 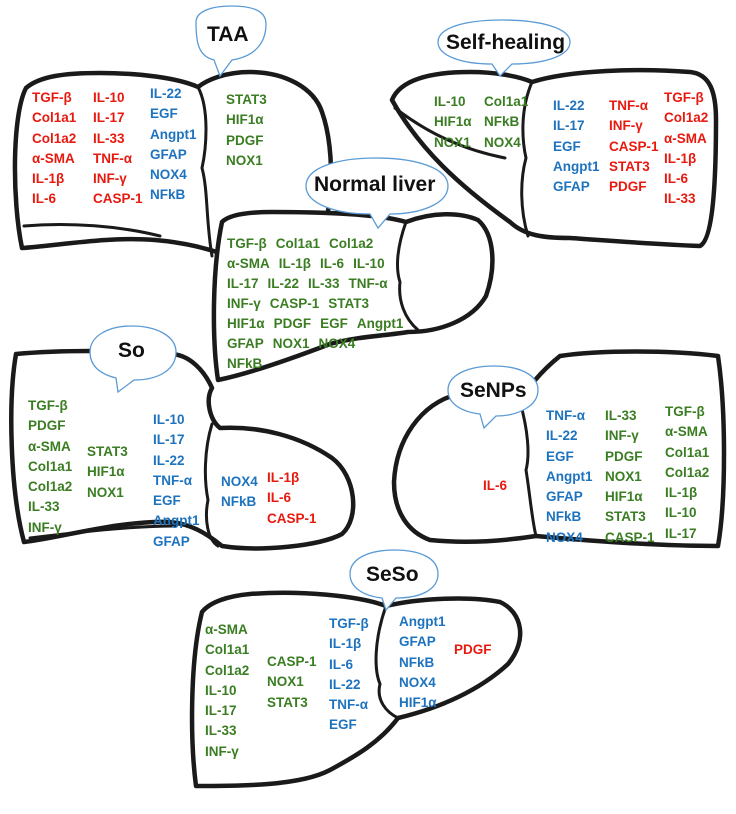 What do you see at coordinates (504, 48) in the screenshot?
I see `bubble-self-healing` at bounding box center [504, 48].